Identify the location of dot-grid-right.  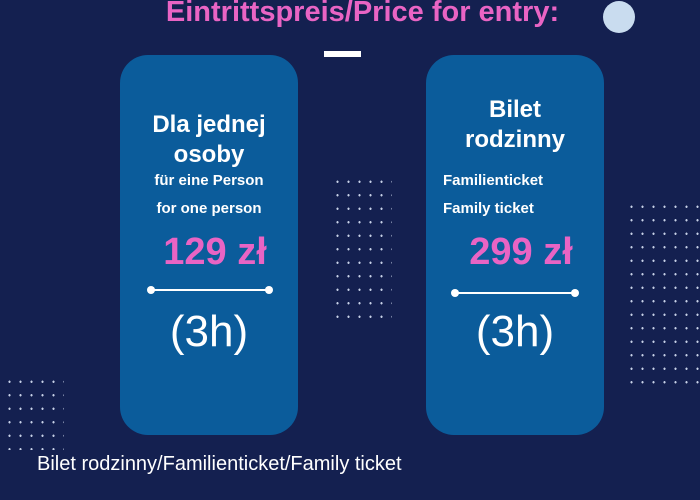
(663, 295).